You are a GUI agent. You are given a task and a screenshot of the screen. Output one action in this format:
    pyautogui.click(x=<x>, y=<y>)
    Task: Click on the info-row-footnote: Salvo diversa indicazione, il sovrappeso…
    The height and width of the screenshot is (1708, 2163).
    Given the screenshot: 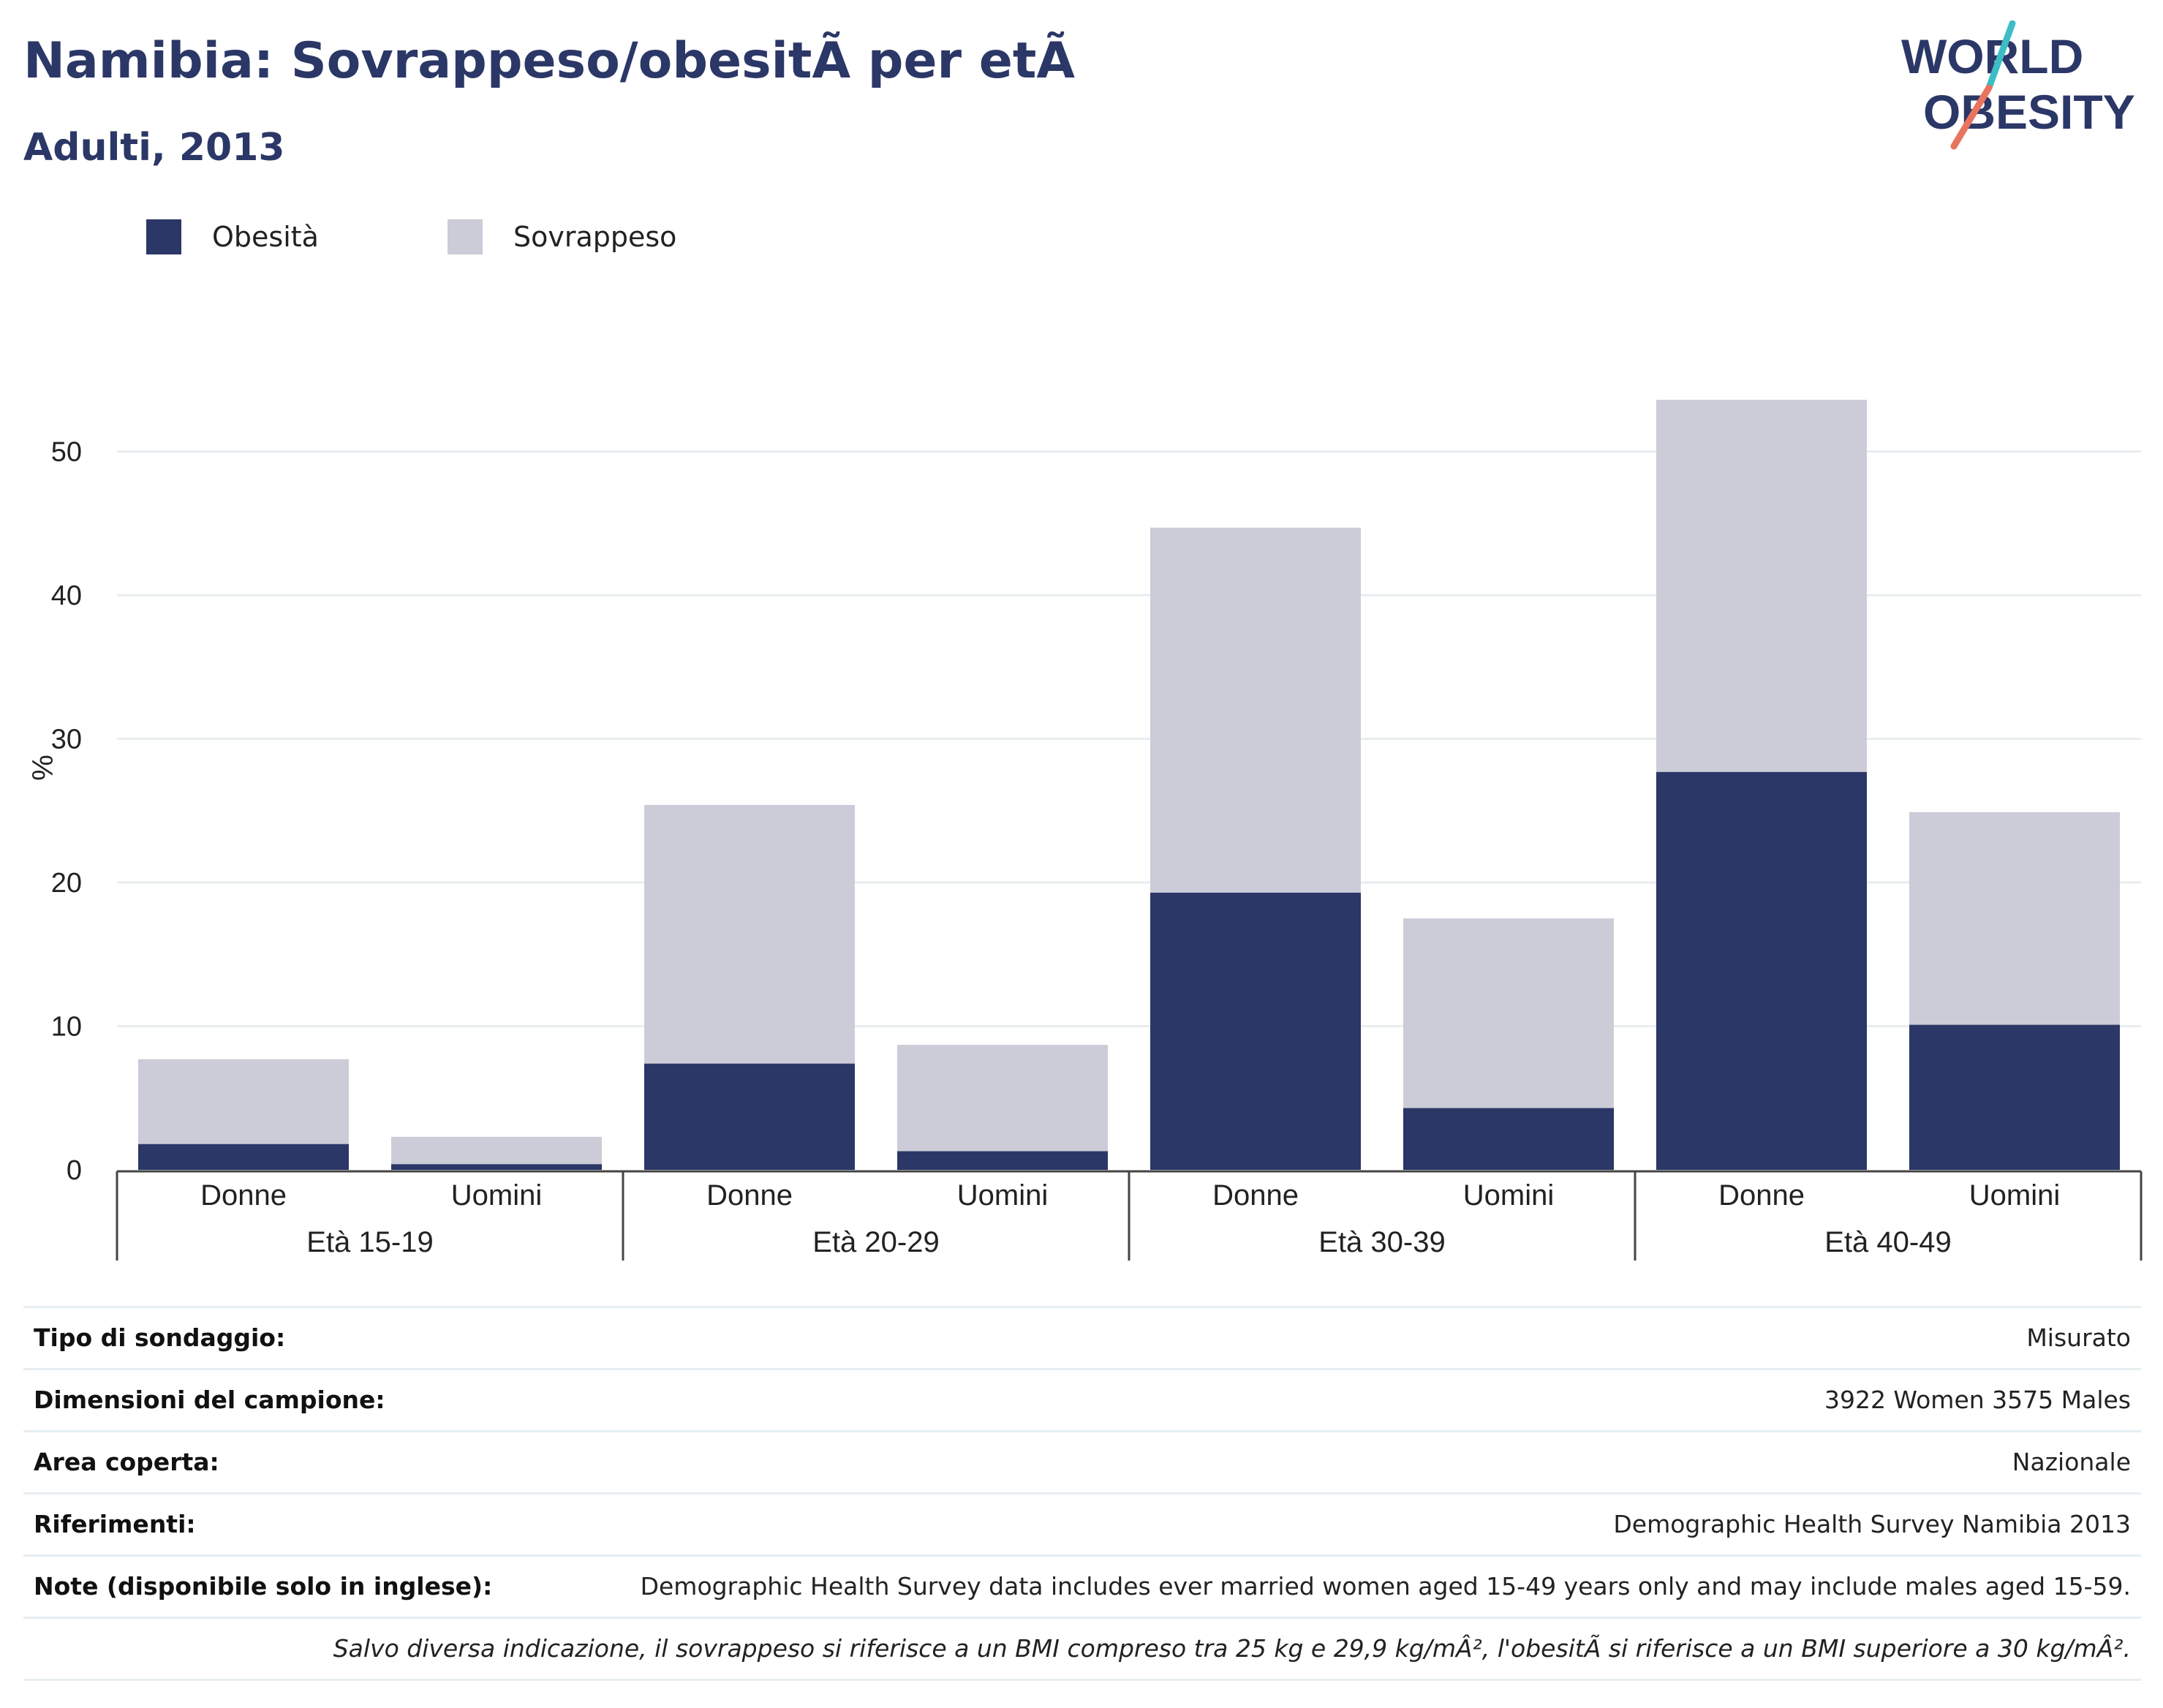 What is the action you would take?
    pyautogui.click(x=1082, y=1650)
    